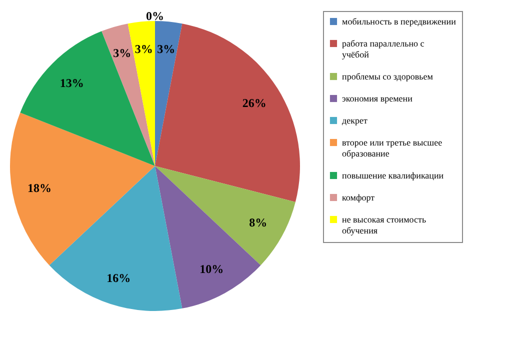  What do you see at coordinates (358, 197) in the screenshot?
I see `legend-label: комфорт` at bounding box center [358, 197].